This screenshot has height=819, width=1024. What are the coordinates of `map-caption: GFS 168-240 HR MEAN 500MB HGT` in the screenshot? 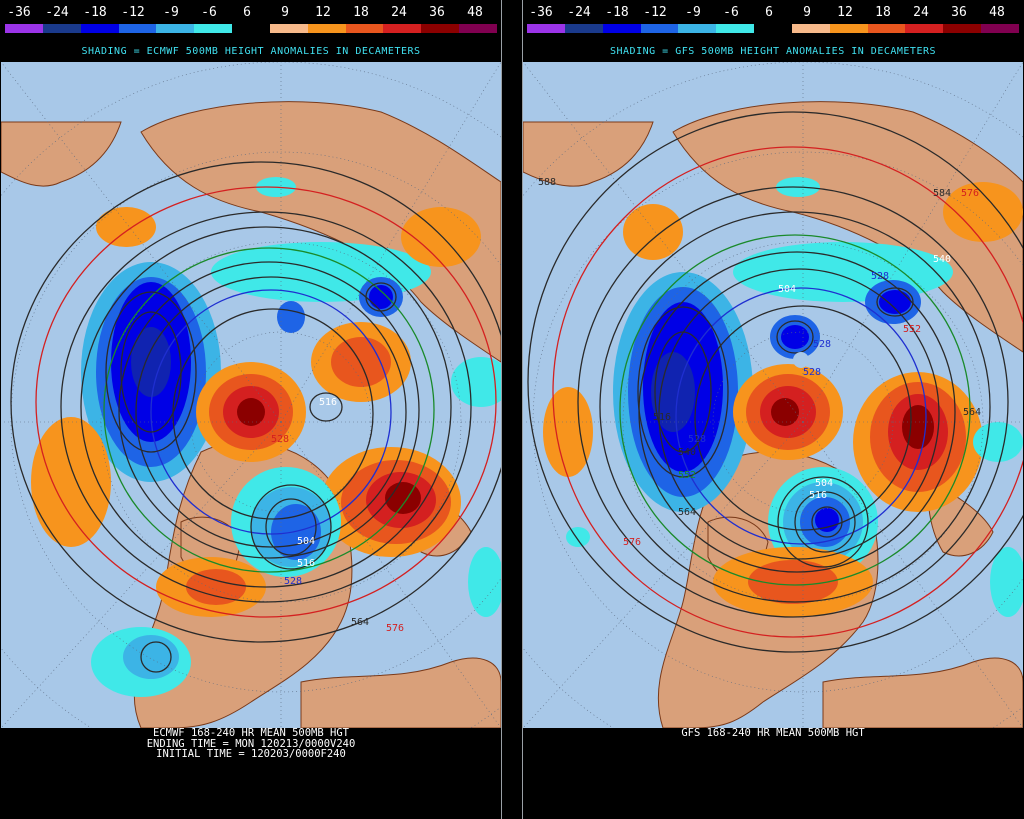 It's located at (773, 733).